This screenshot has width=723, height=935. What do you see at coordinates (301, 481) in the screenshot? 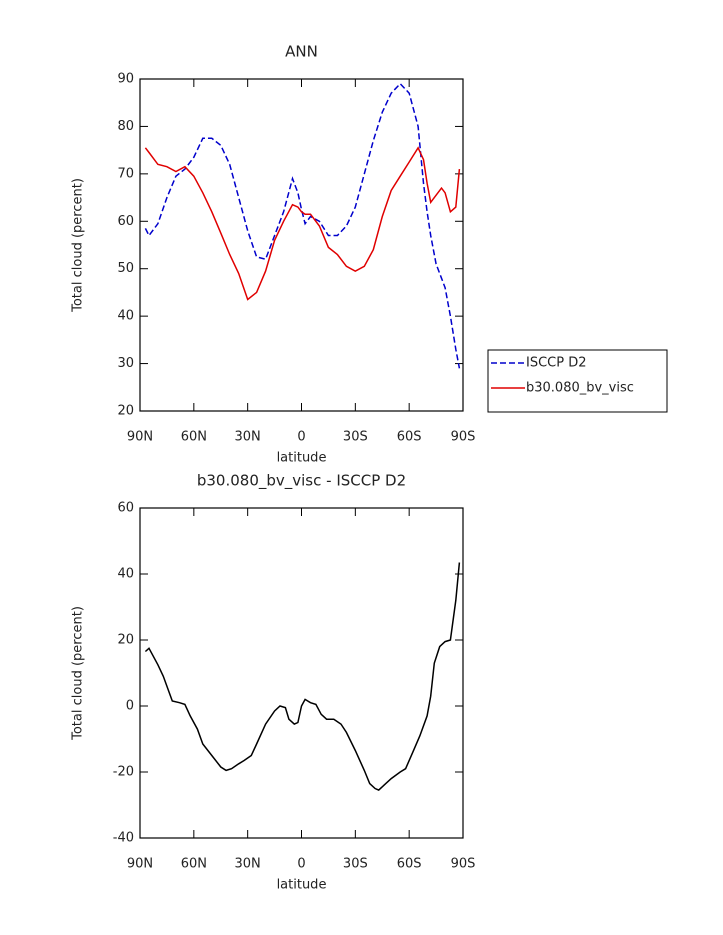
I see `chart-title: b30.080_bv_visc - ISCCP D2` at bounding box center [301, 481].